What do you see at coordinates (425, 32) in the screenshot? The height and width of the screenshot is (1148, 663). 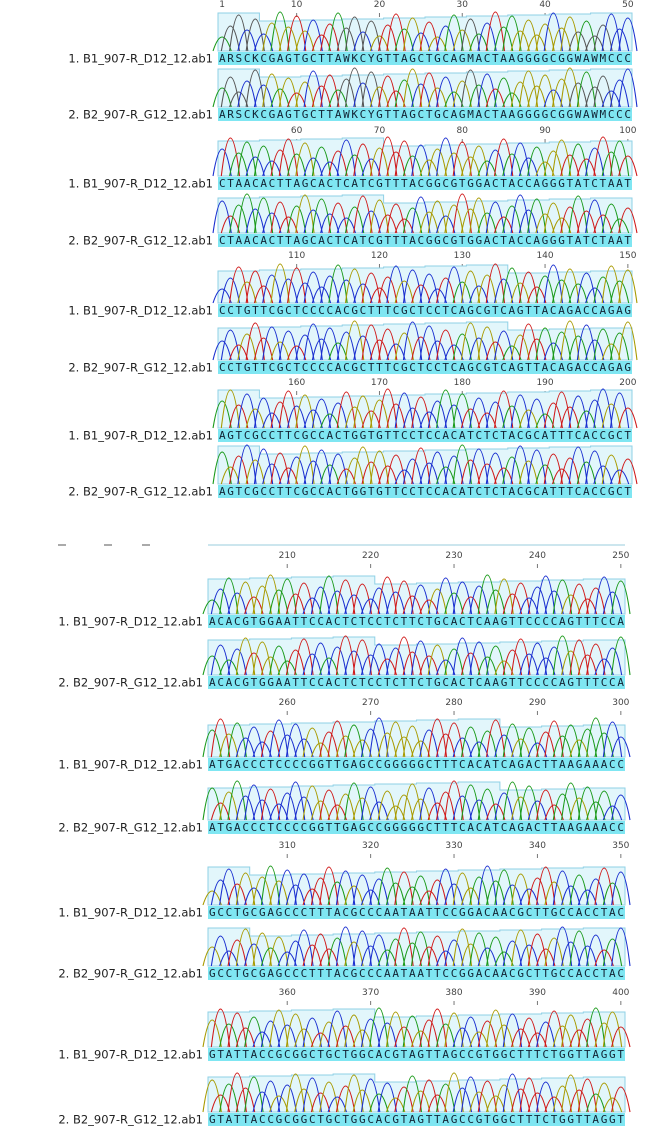 I see `quality-area` at bounding box center [425, 32].